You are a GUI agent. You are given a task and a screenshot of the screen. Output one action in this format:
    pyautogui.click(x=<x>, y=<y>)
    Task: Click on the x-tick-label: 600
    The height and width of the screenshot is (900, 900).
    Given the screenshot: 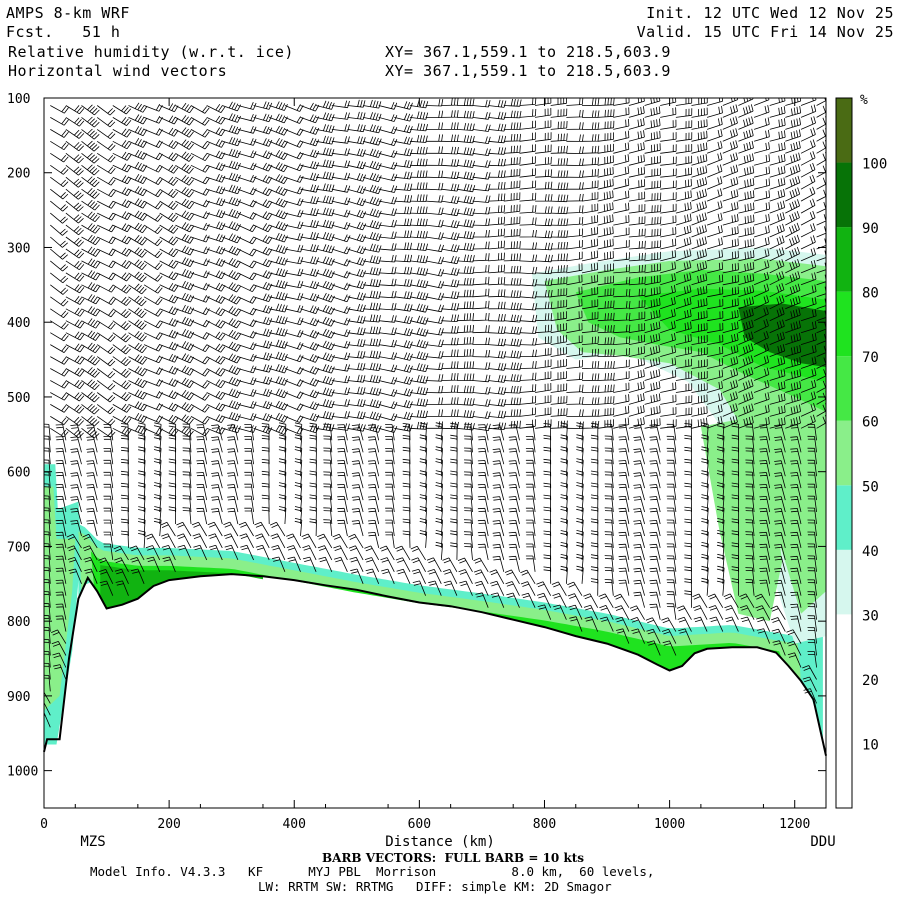 What is the action you would take?
    pyautogui.click(x=419, y=824)
    